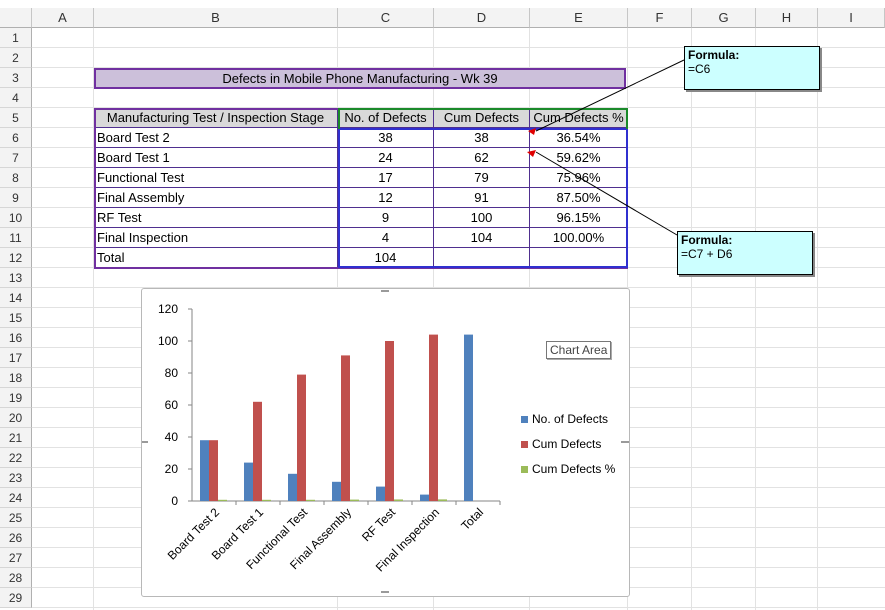  Describe the element at coordinates (16, 418) in the screenshot. I see `row-header-20: 20` at that location.